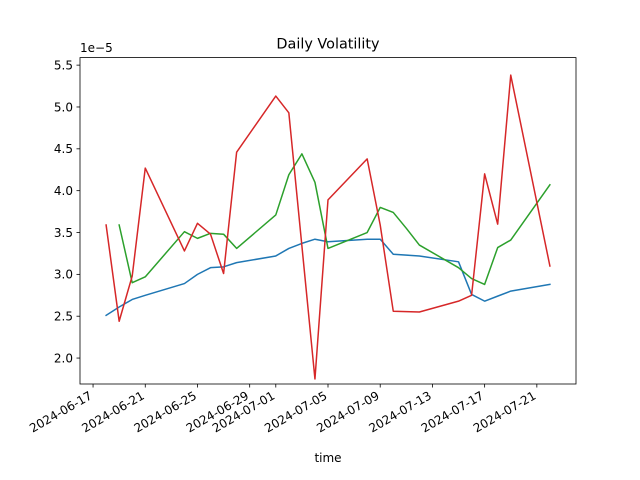 This screenshot has height=480, width=640. What do you see at coordinates (67, 211) in the screenshot?
I see `y-ticks: 2.0 2.5 3.0 3.5 4.0 4.5 5.0 5.5` at bounding box center [67, 211].